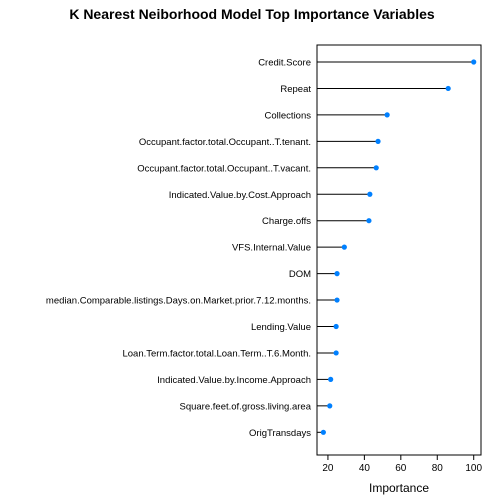 The height and width of the screenshot is (504, 504). What do you see at coordinates (234, 380) in the screenshot?
I see `category-label: Indicated.Value.by.Income.Approach` at bounding box center [234, 380].